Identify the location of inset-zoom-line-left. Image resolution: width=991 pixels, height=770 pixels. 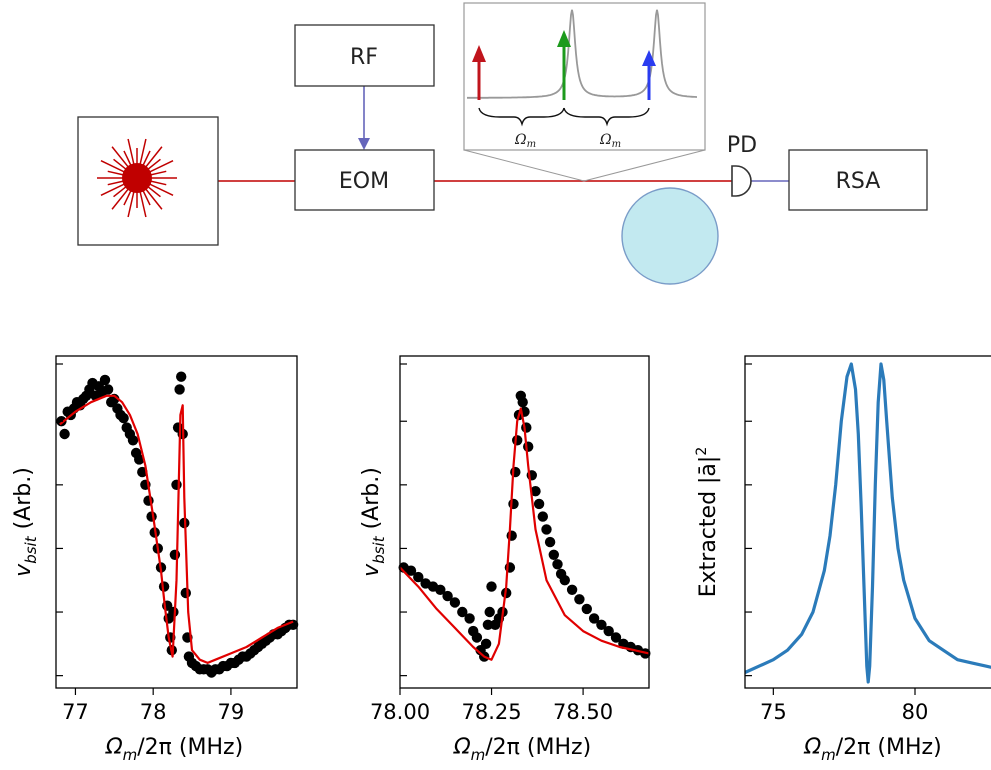
(524, 165).